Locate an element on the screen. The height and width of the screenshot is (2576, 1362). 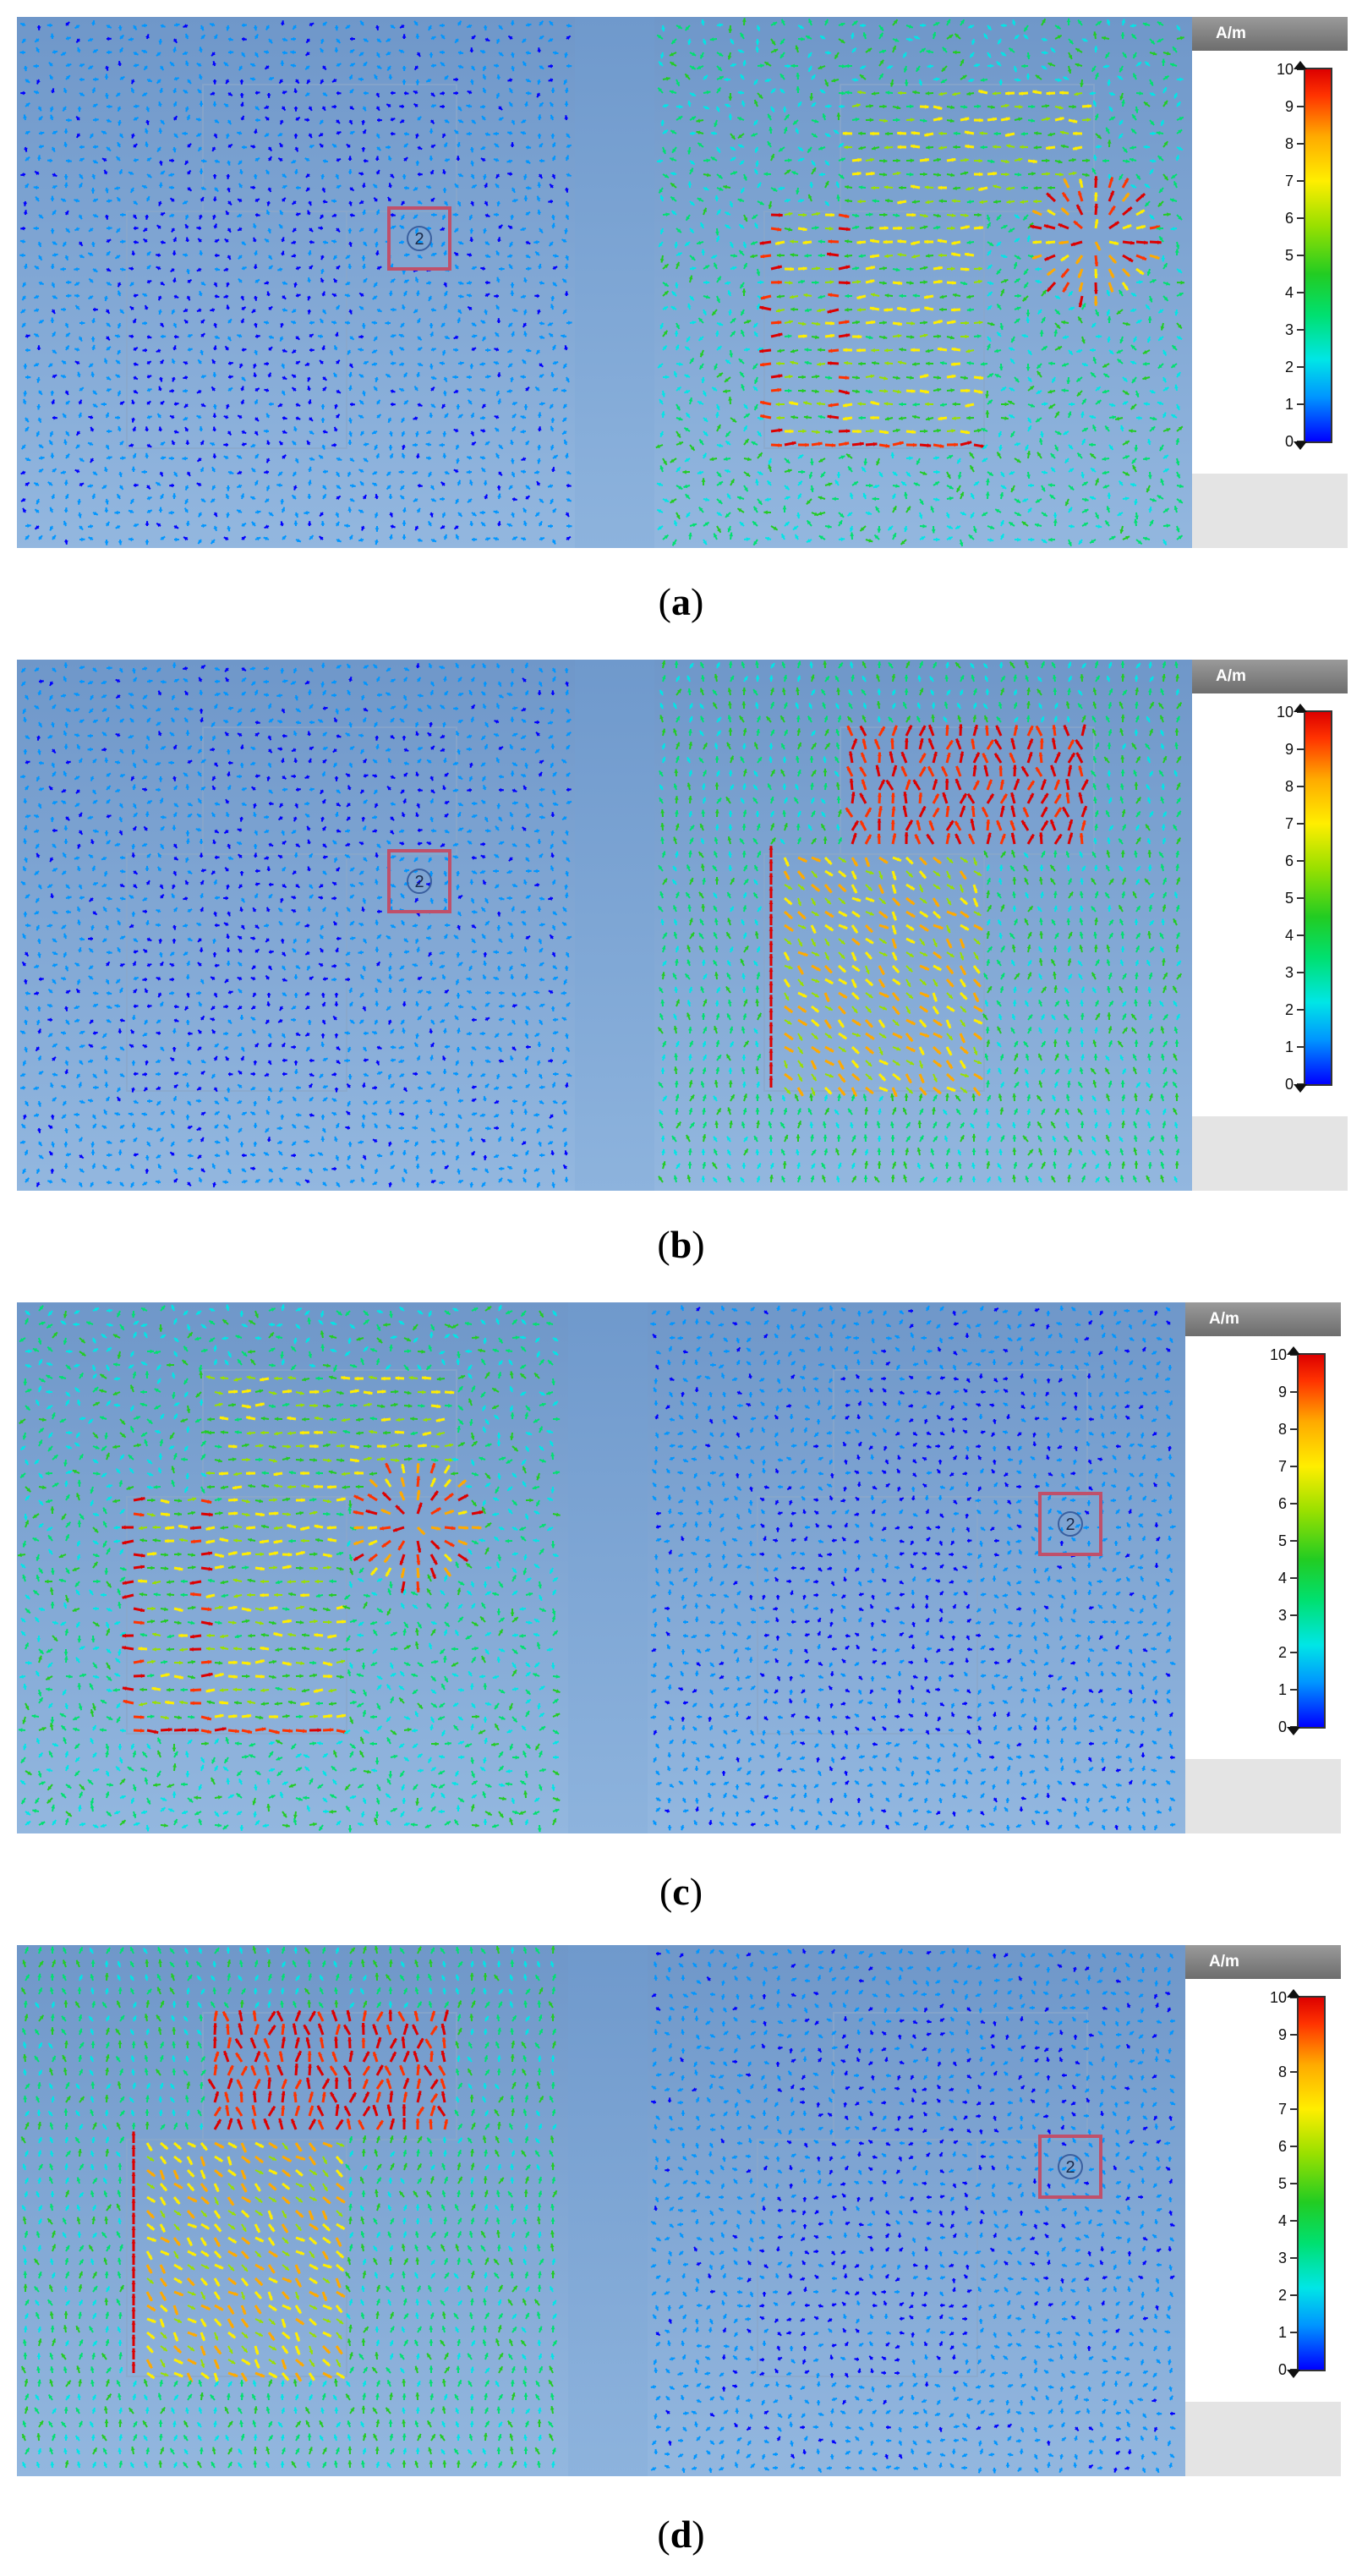
field-arrows is located at coordinates (920, 282).